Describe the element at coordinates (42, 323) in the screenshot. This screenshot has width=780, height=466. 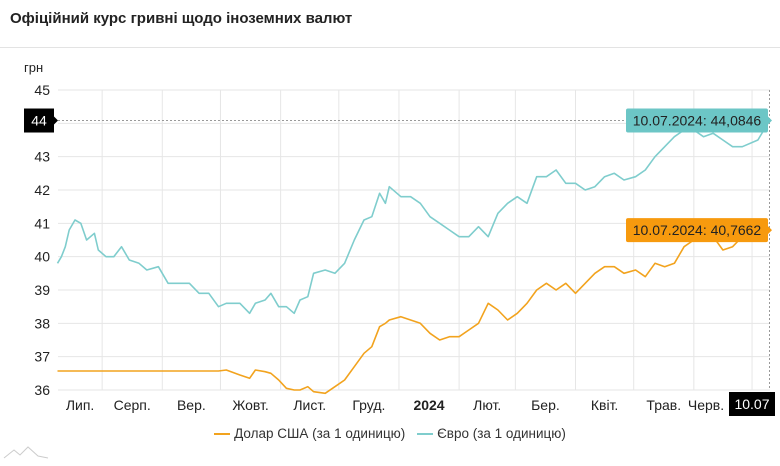
I see `y-tick-label: 38` at that location.